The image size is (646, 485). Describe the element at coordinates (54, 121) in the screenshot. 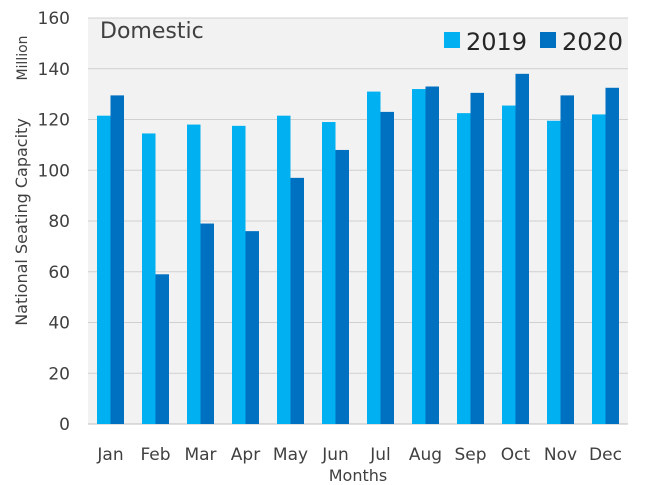

I see `y-tick-label: 120` at that location.